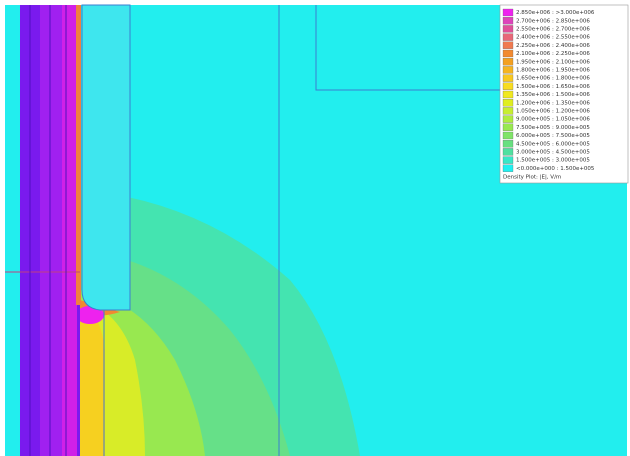  What do you see at coordinates (553, 46) in the screenshot?
I see `legend-label: 2.250e+006 : 2.400e+006` at bounding box center [553, 46].